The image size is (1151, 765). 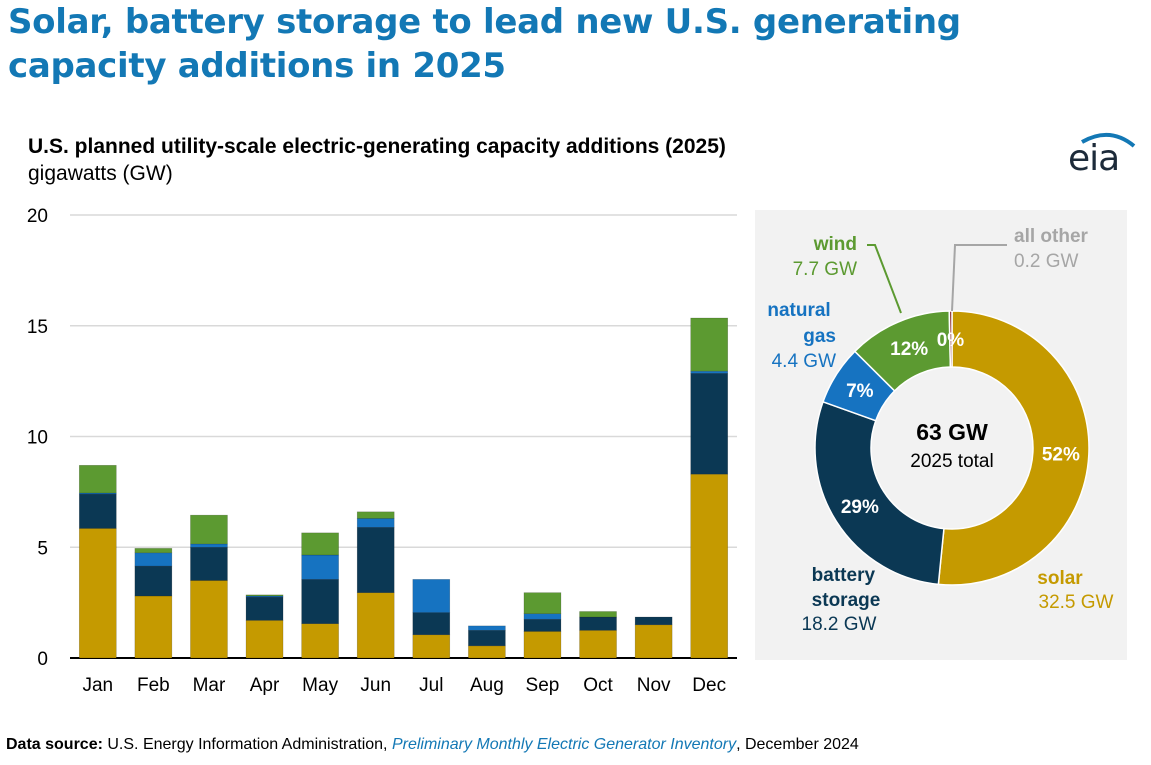 I want to click on y-tick-label: 20, so click(x=37, y=216).